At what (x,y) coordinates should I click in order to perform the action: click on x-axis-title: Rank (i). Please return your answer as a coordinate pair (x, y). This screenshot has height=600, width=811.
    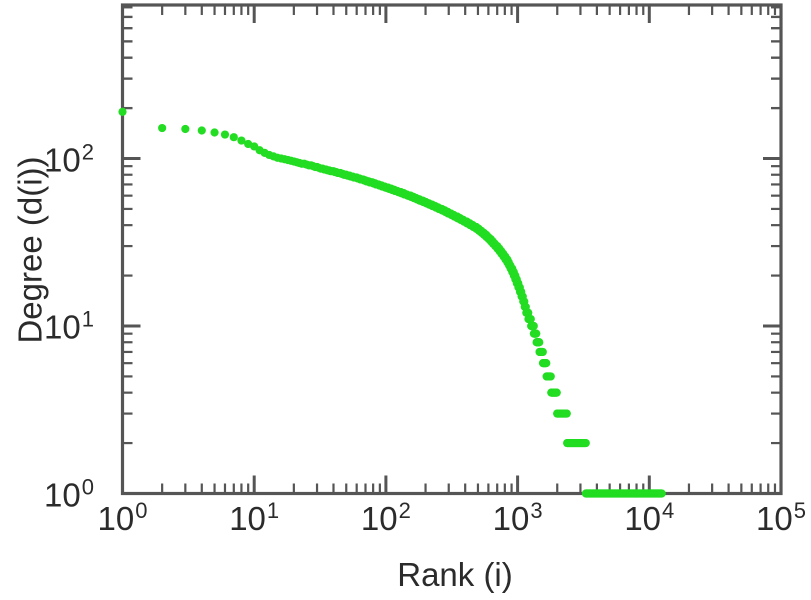
    Looking at the image, I should click on (455, 574).